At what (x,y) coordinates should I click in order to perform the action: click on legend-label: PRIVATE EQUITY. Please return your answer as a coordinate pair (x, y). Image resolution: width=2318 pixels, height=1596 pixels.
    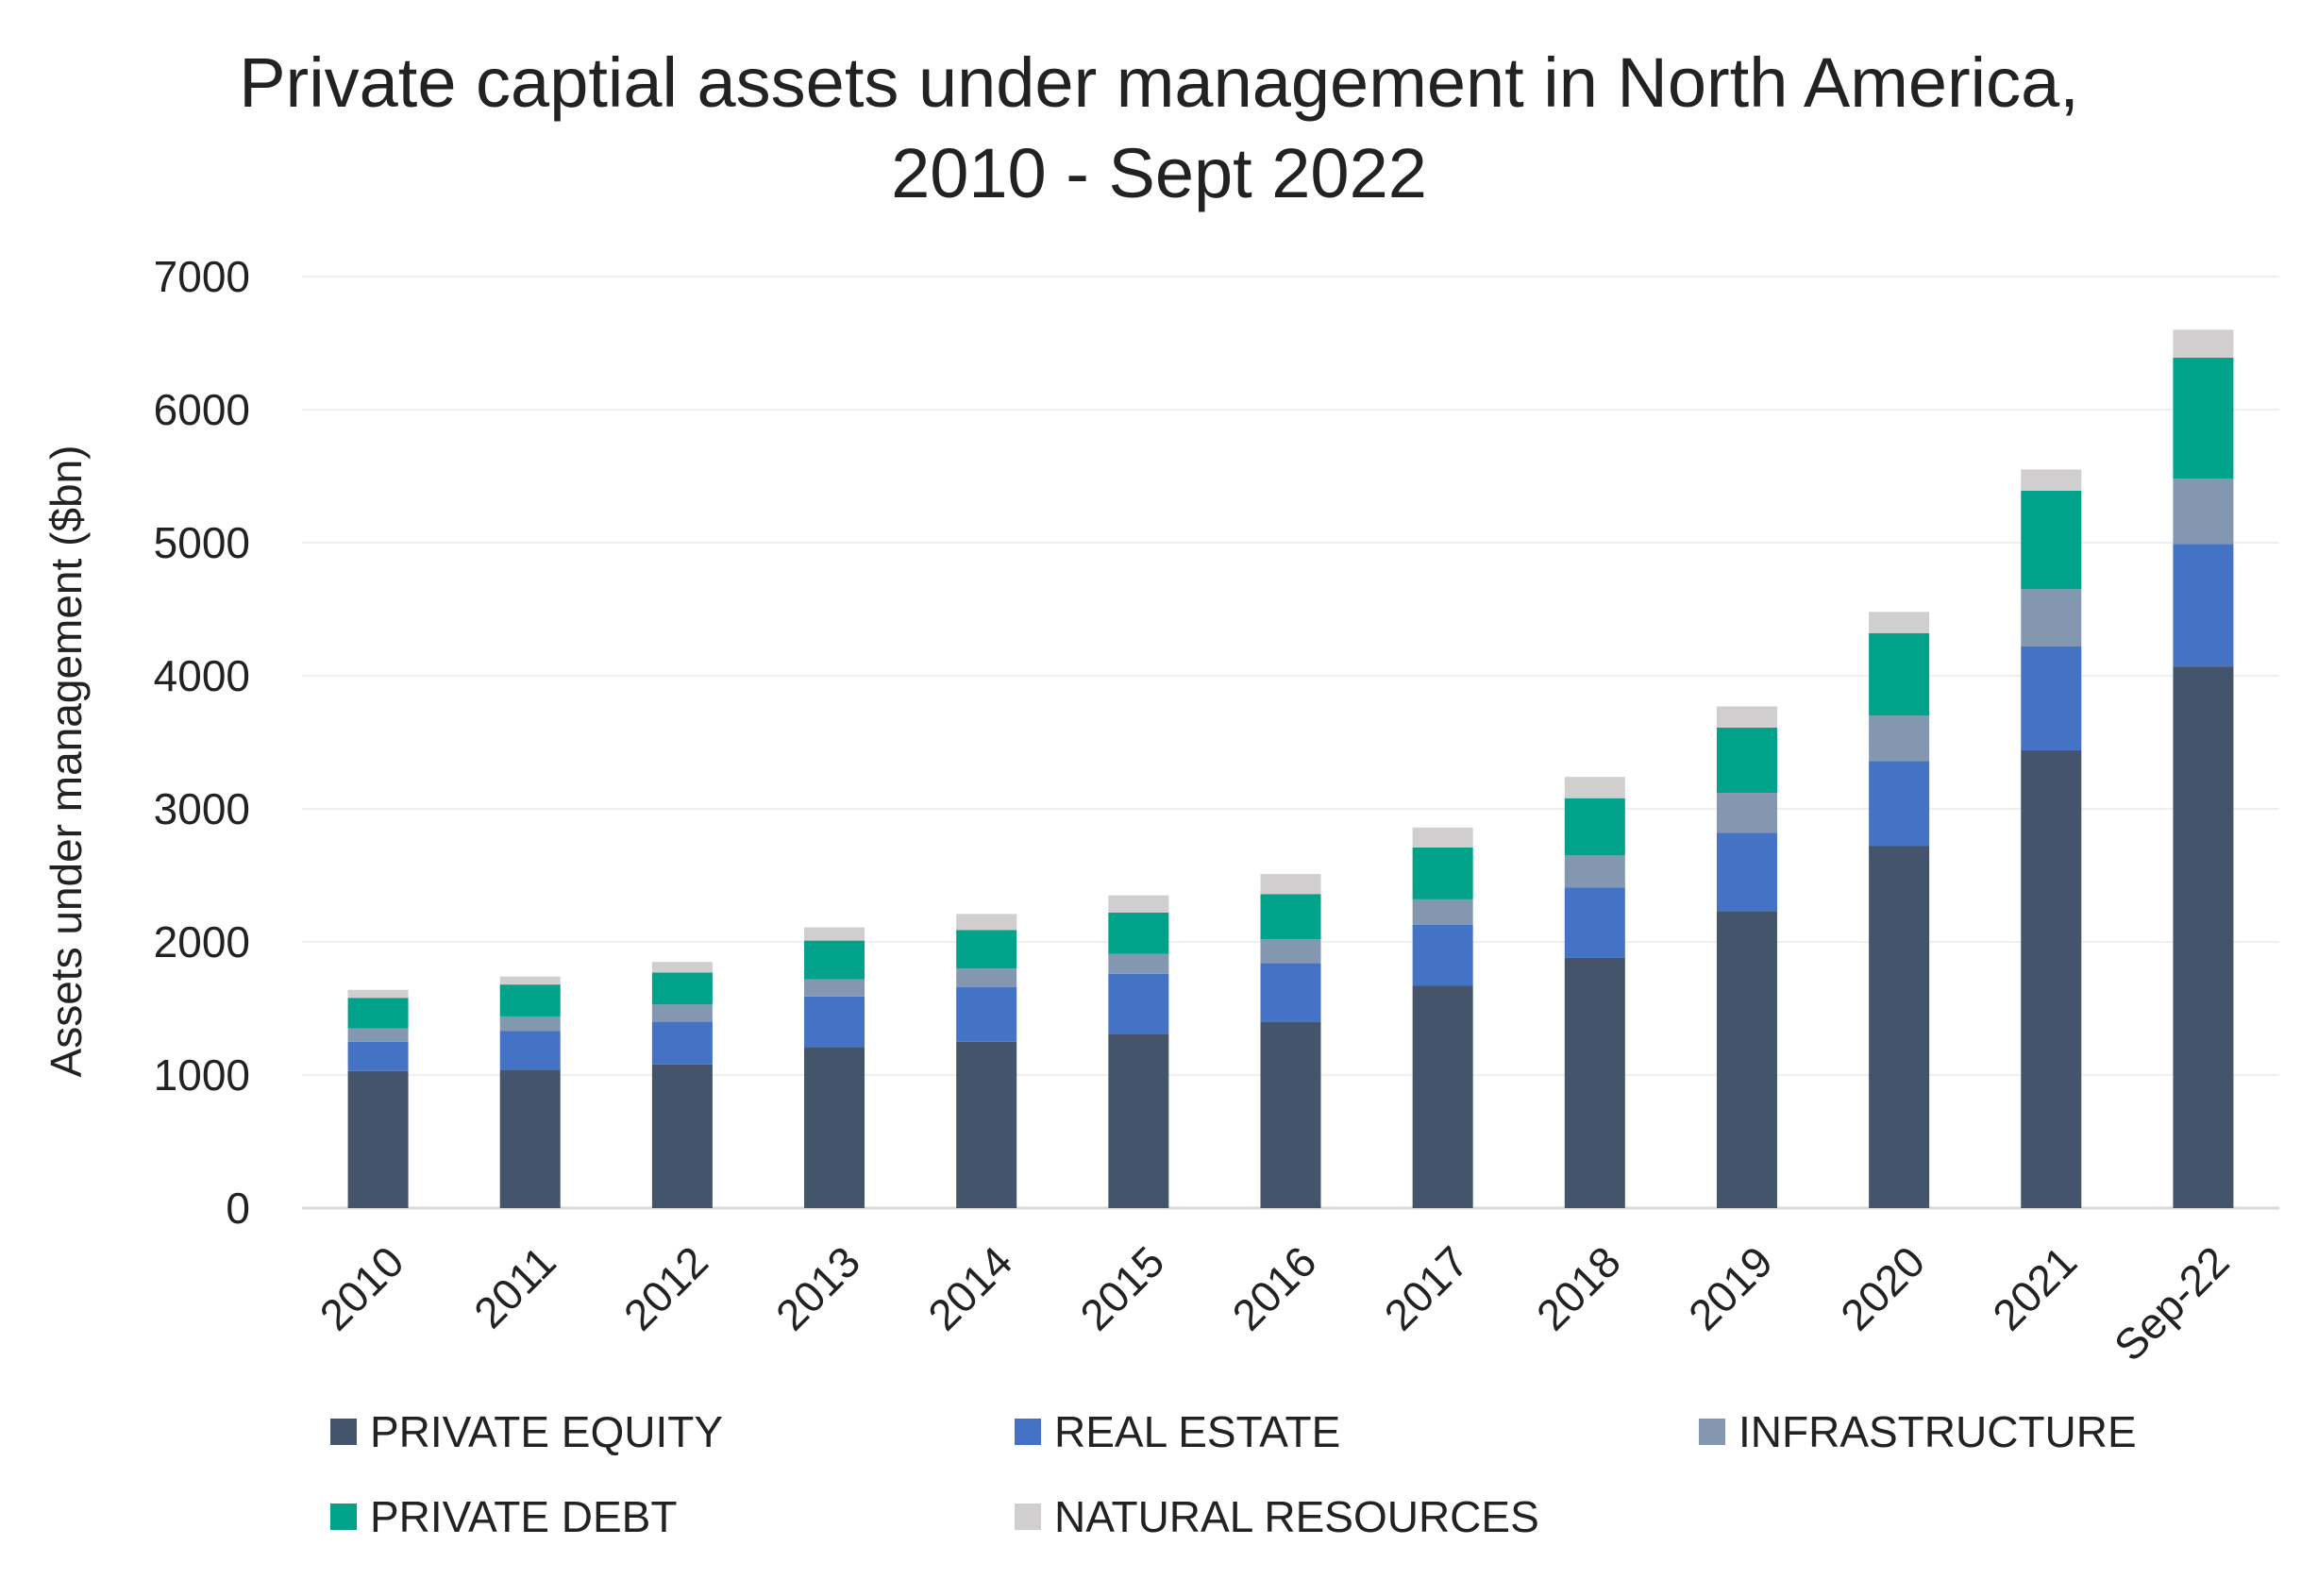
    Looking at the image, I should click on (547, 1431).